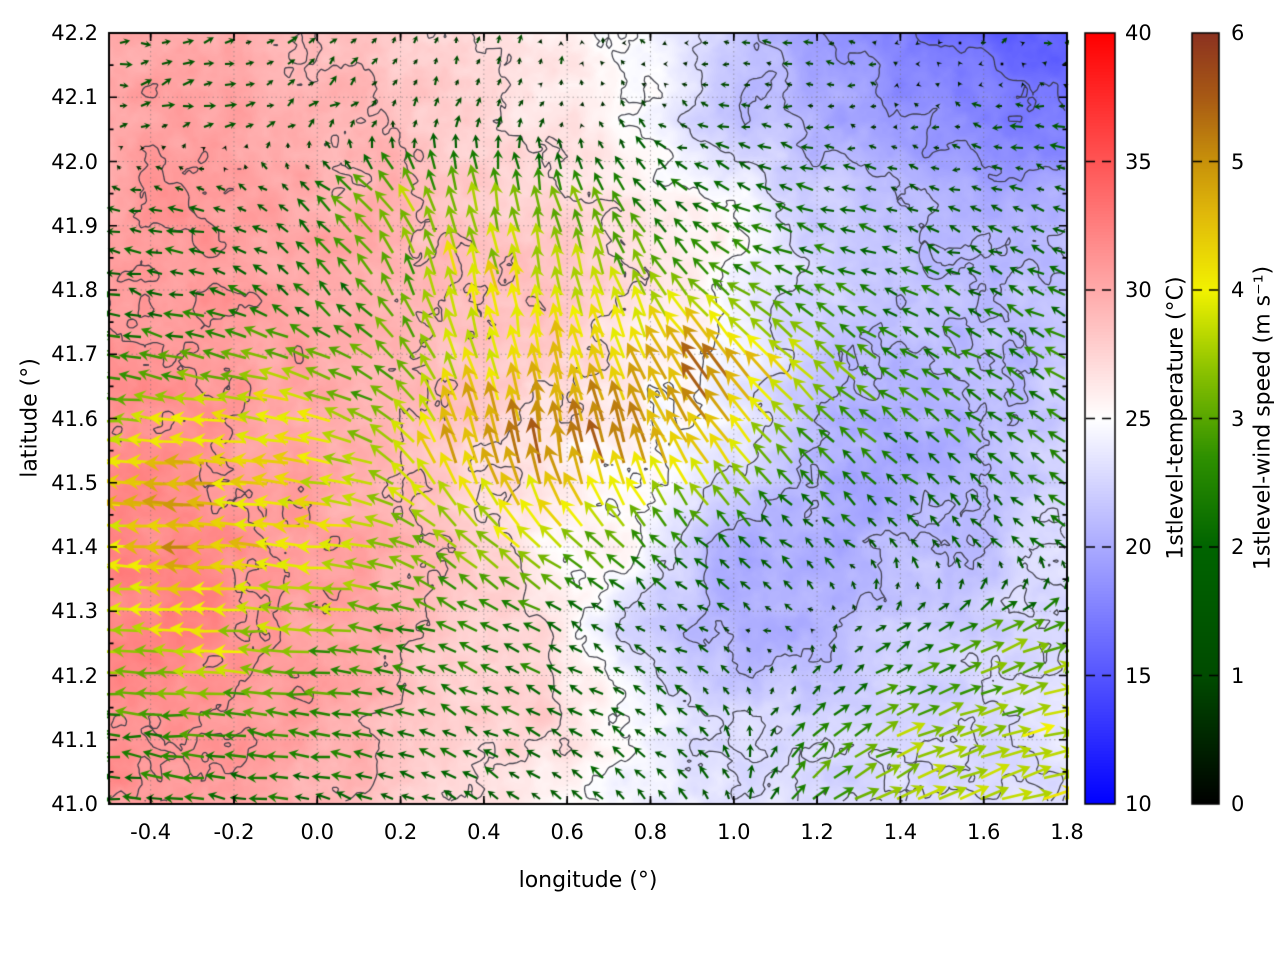 Image resolution: width=1280 pixels, height=960 pixels. What do you see at coordinates (1238, 290) in the screenshot?
I see `wind-colorbar-tick-label: 4` at bounding box center [1238, 290].